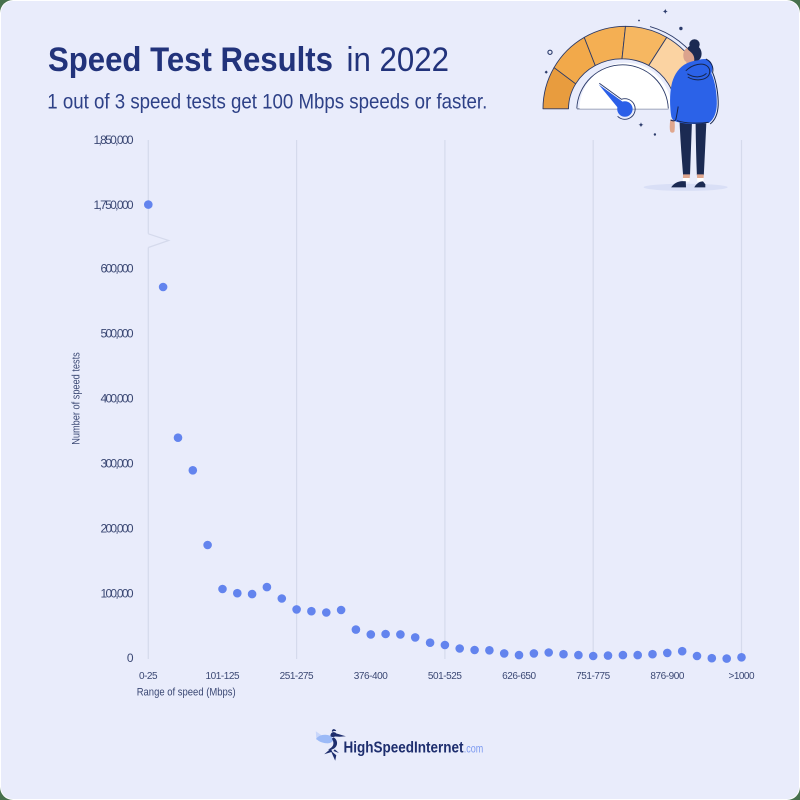 This screenshot has height=800, width=800. Describe the element at coordinates (223, 676) in the screenshot. I see `svg-text: 101-125` at that location.